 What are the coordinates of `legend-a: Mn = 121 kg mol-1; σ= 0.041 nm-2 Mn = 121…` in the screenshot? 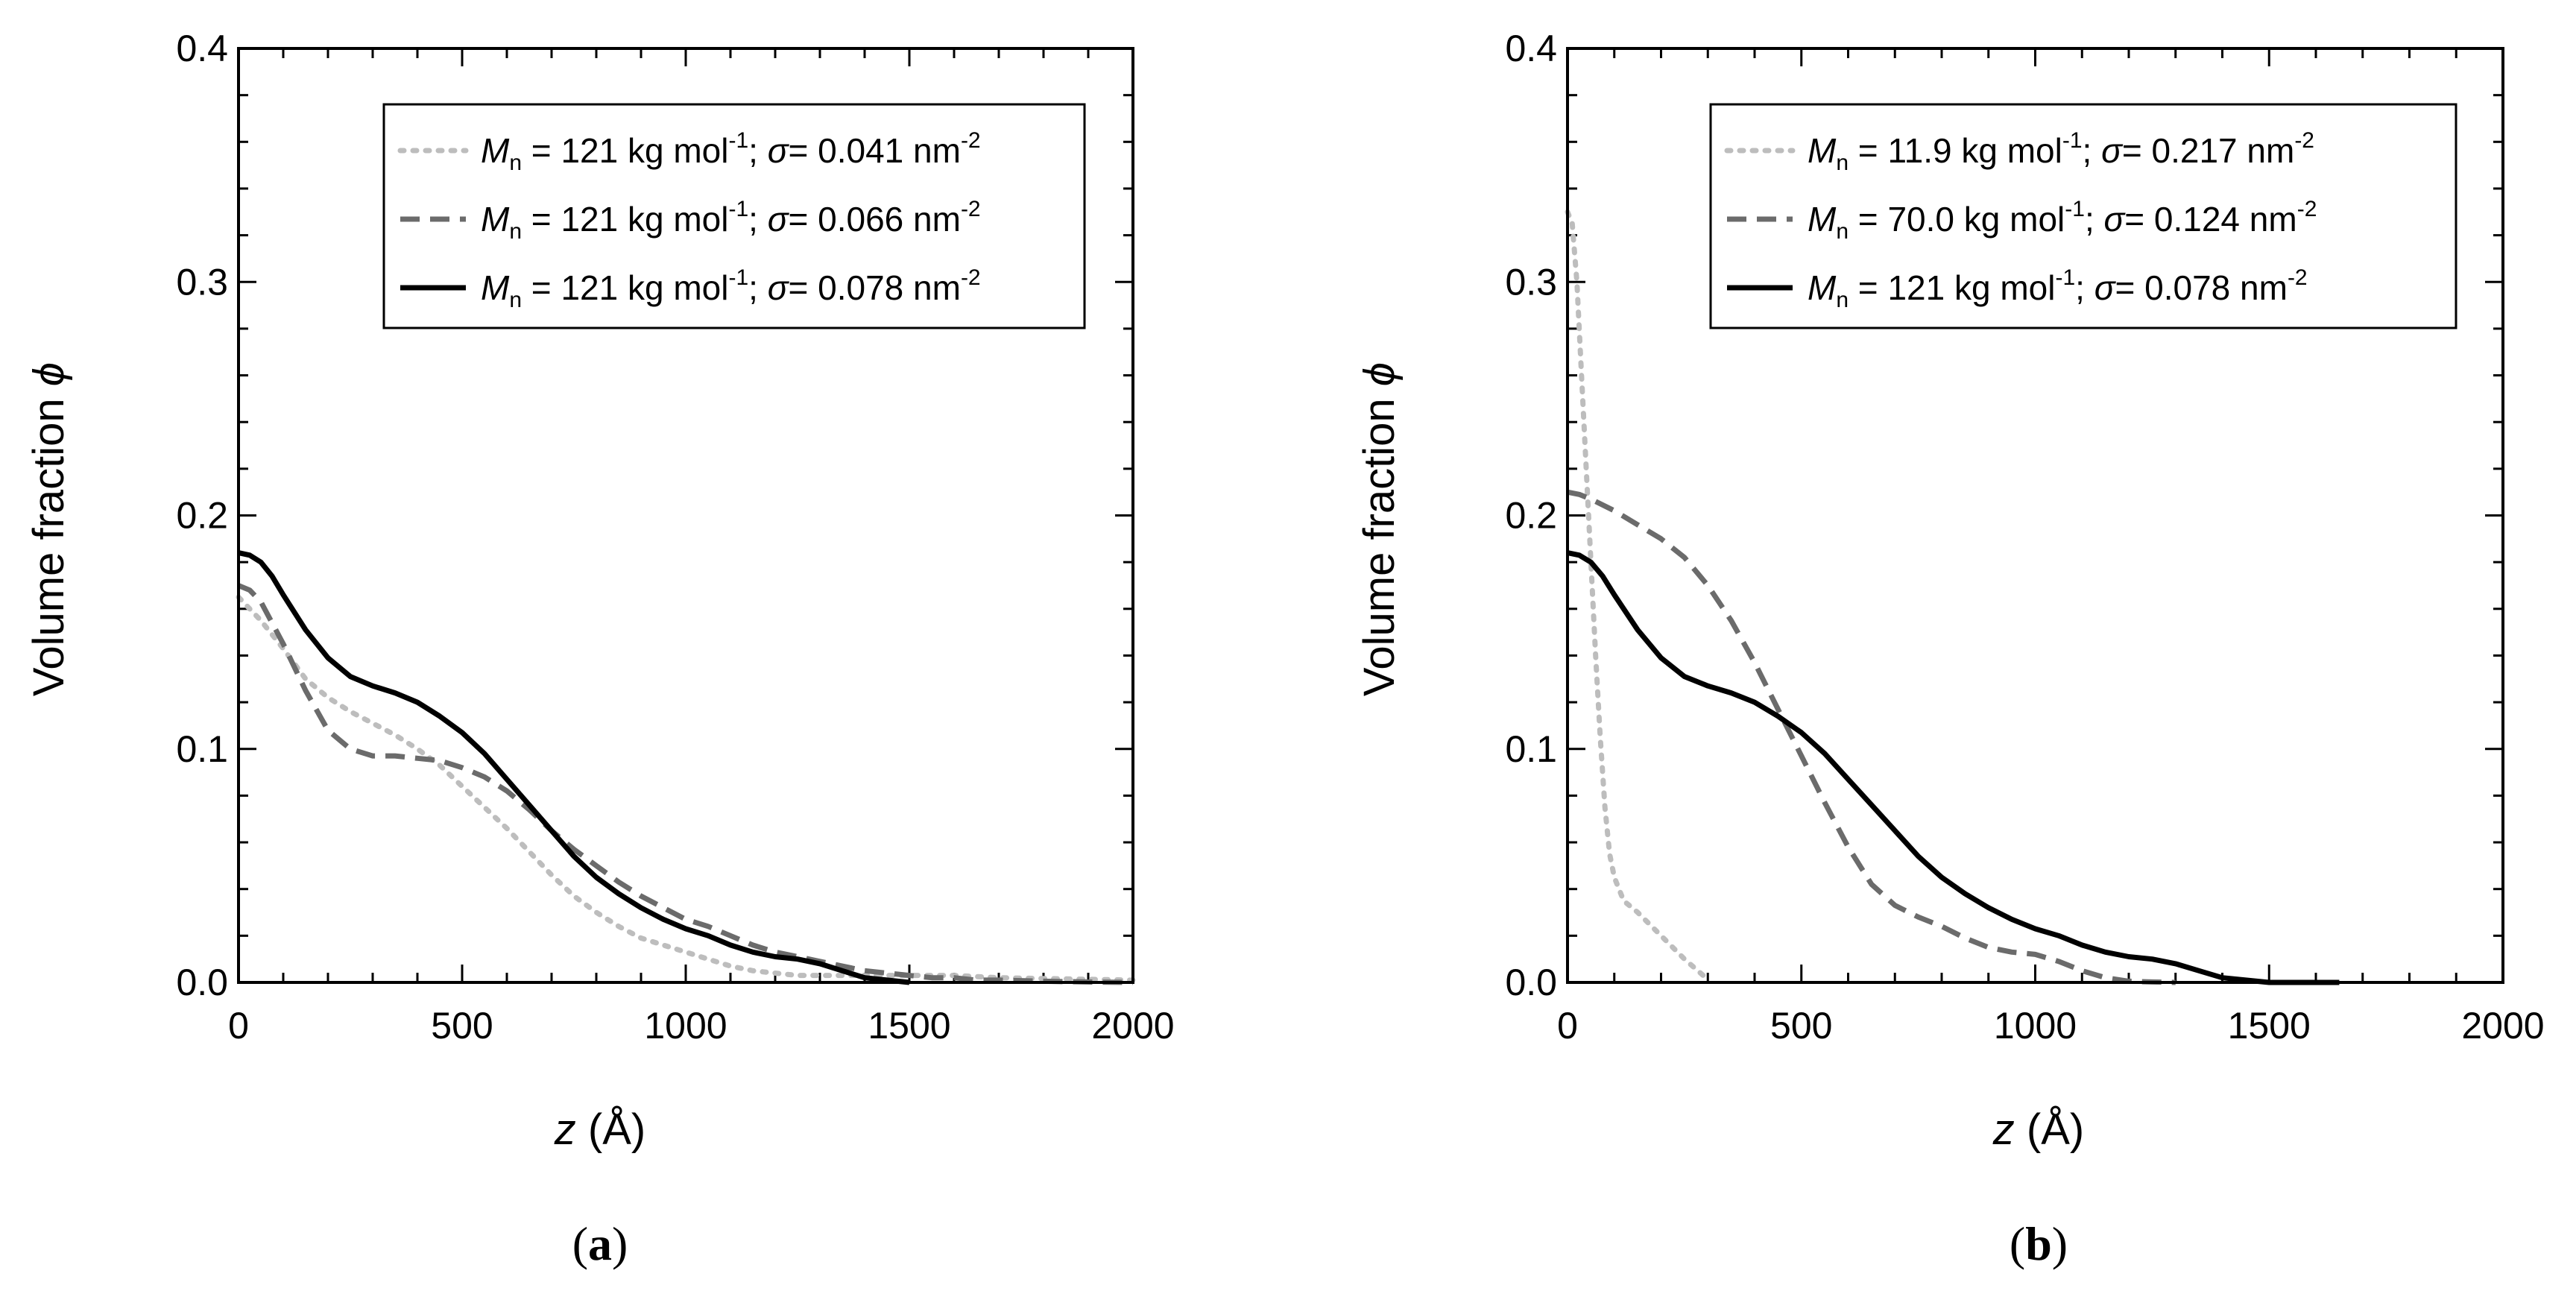 It's located at (734, 216).